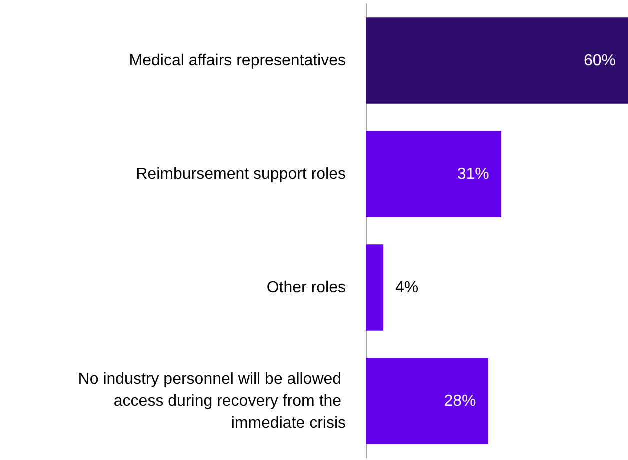  Describe the element at coordinates (407, 287) in the screenshot. I see `data-label: 4%` at that location.